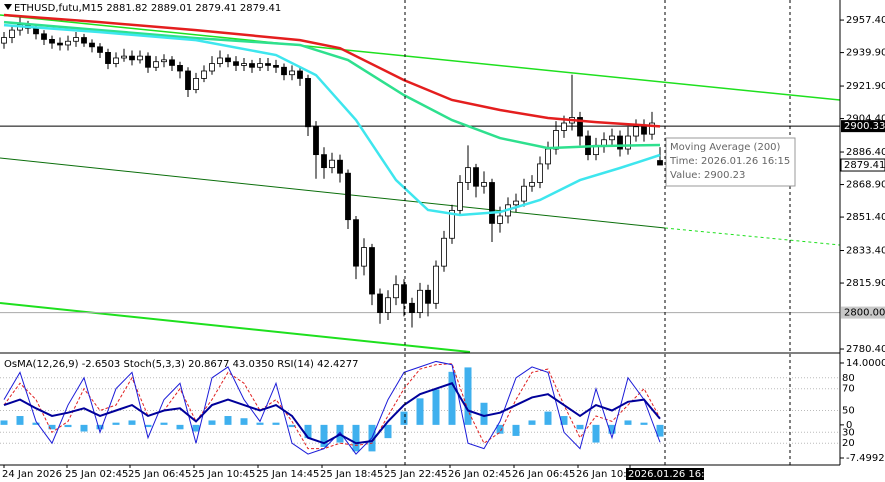 This screenshot has width=885, height=482. Describe the element at coordinates (848, 389) in the screenshot. I see `y2-tick-label: 70` at that location.